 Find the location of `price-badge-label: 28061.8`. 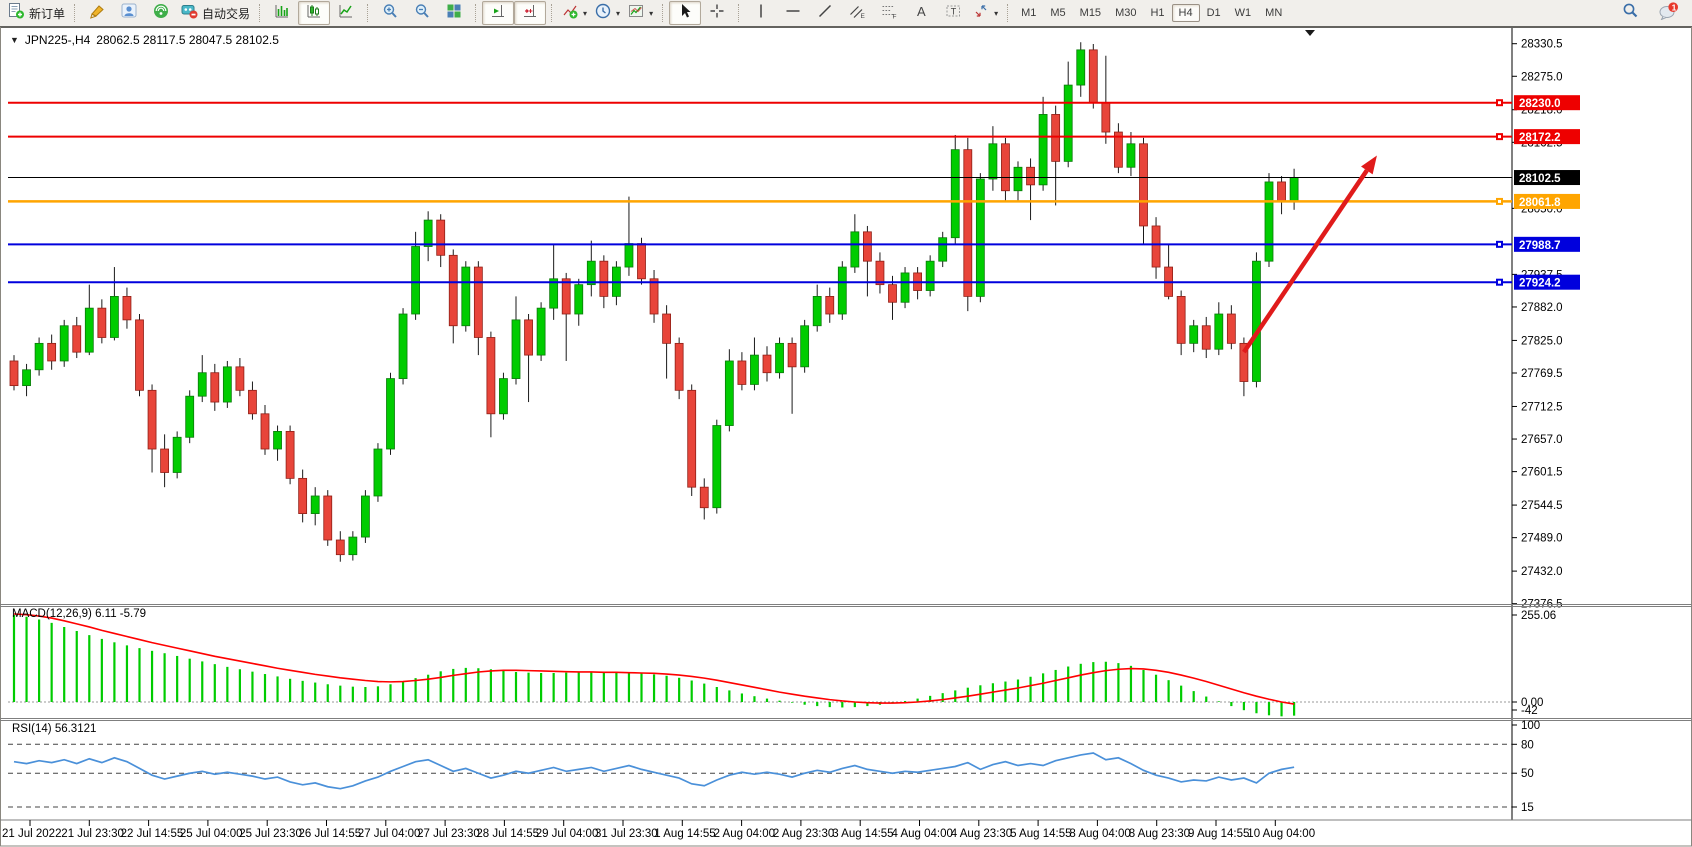

price-badge-label: 28061.8 is located at coordinates (1540, 203).